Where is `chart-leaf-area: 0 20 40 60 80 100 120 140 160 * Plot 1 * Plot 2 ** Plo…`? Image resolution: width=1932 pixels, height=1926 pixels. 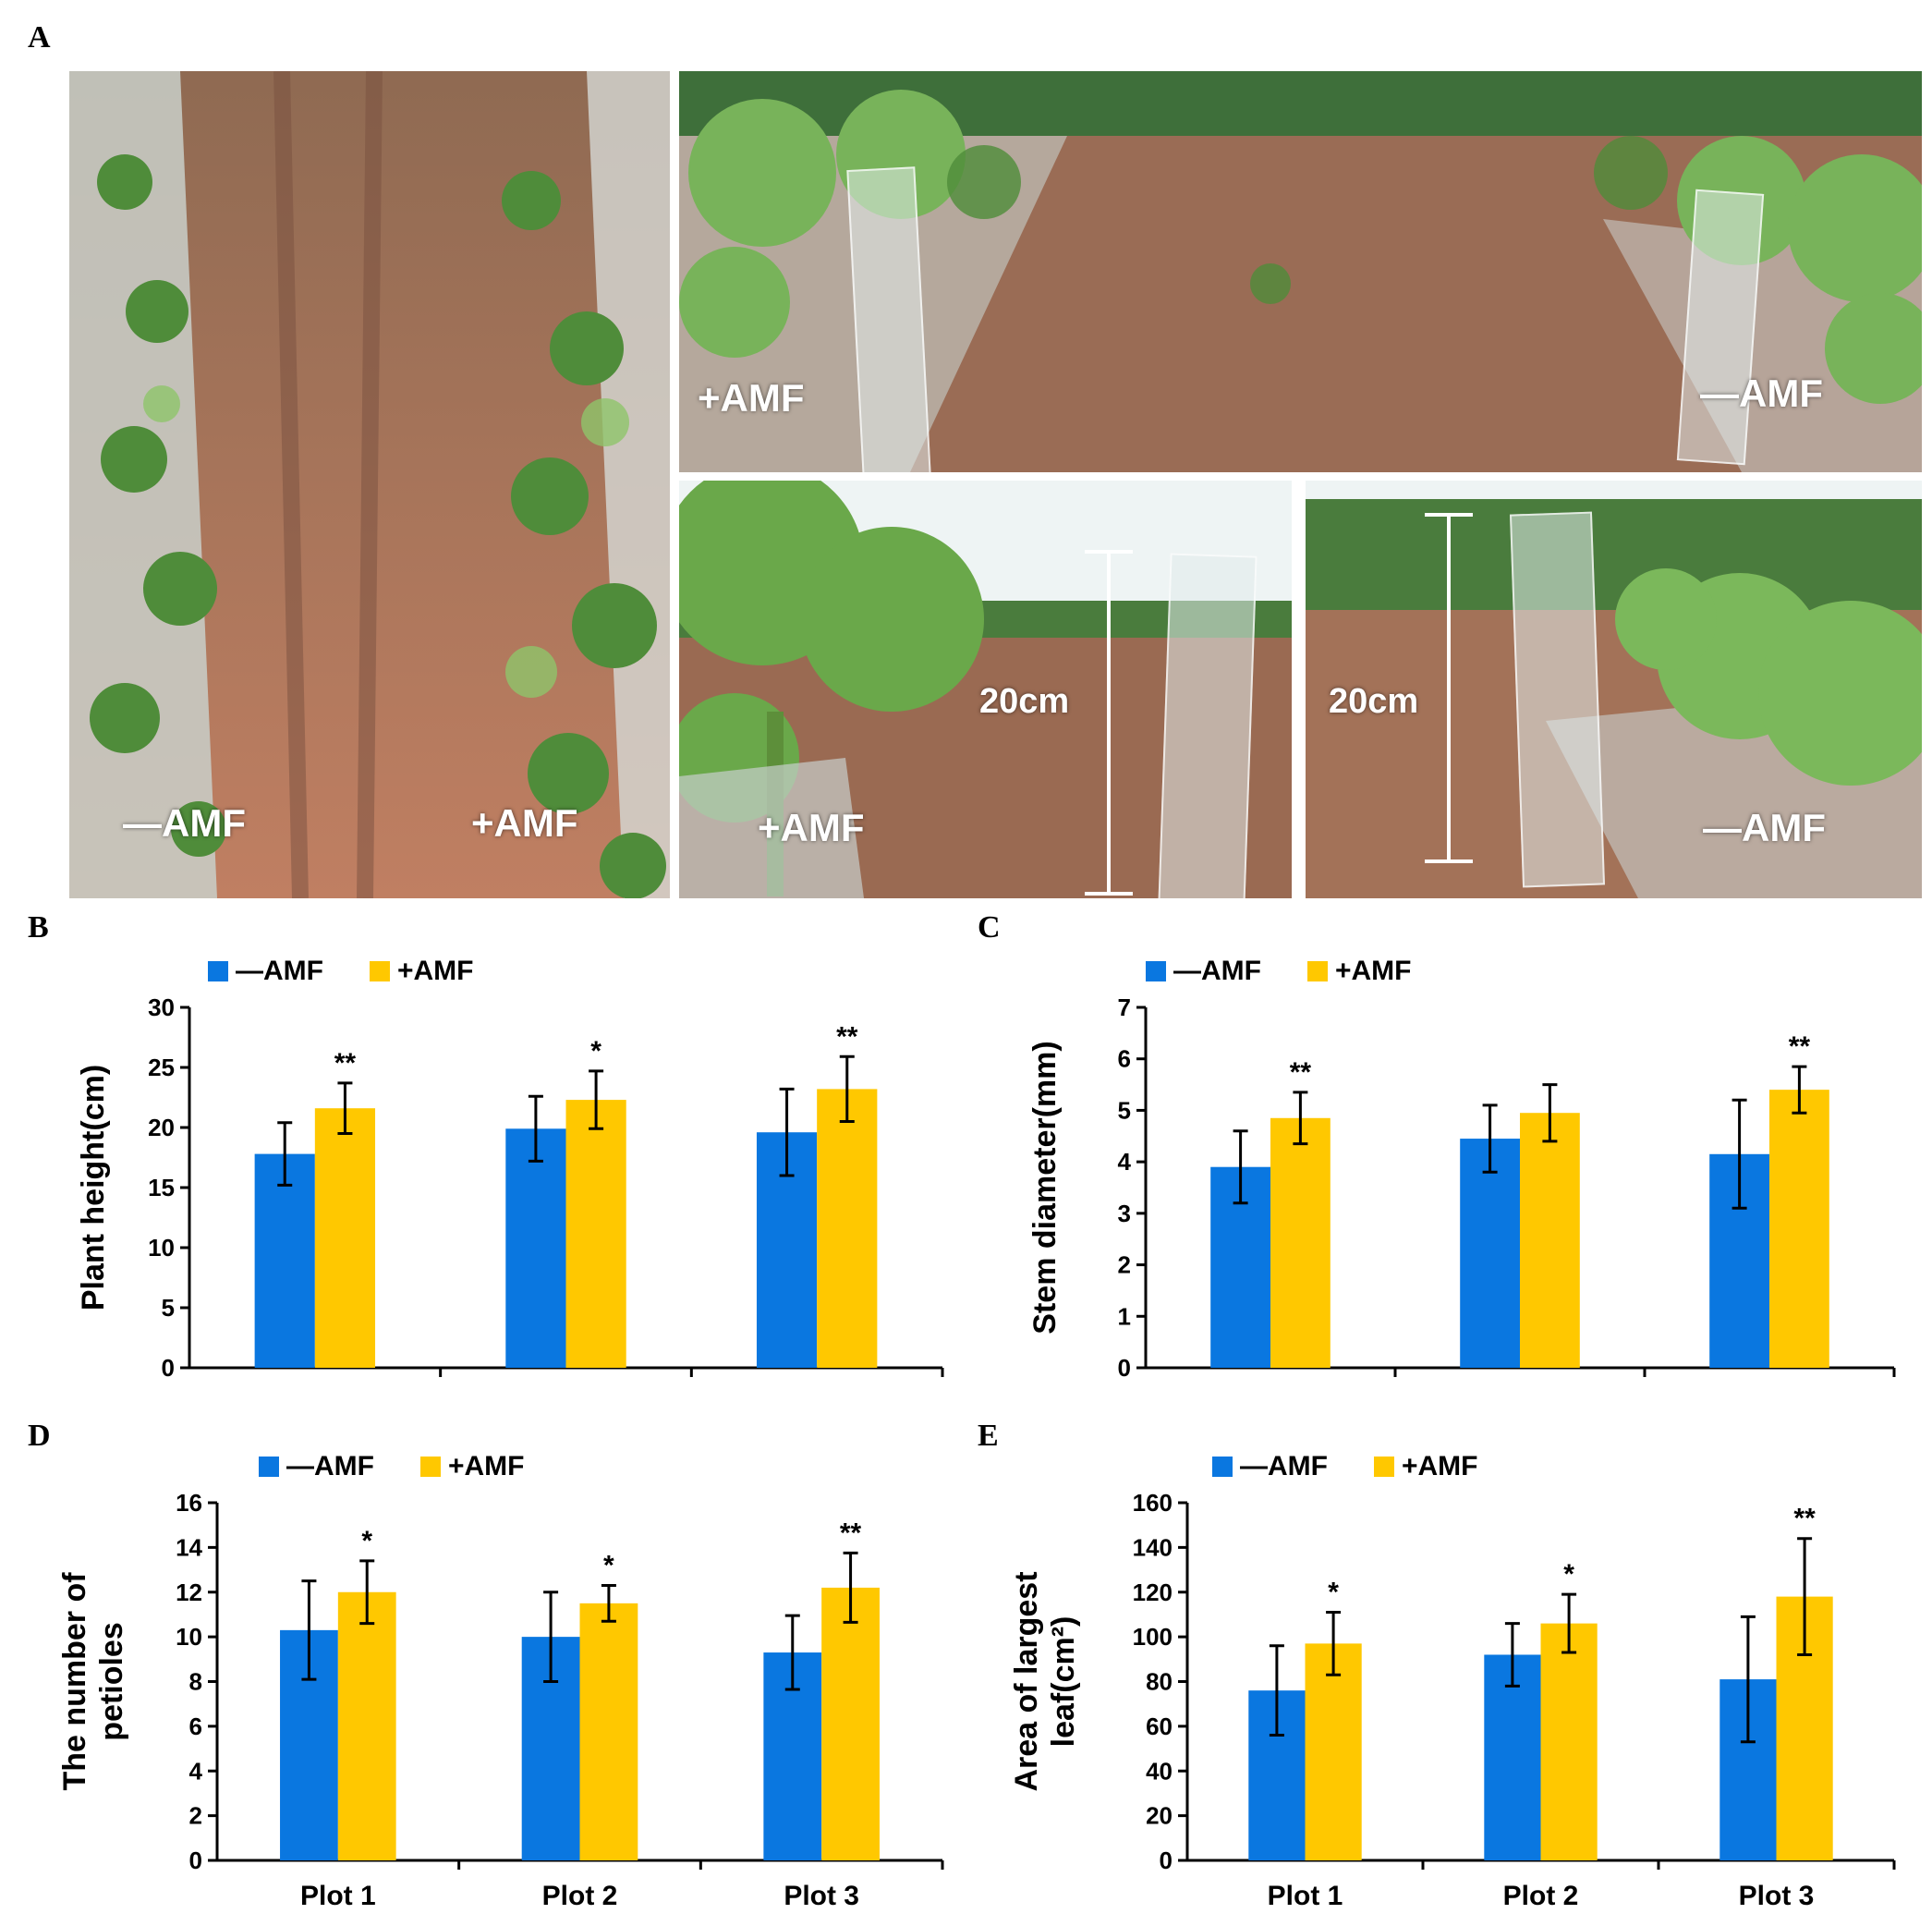
chart-leaf-area: 0 20 40 60 80 100 120 140 160 * Plot 1 * Plot 2 ** Plo… is located at coordinates (1452, 1681).